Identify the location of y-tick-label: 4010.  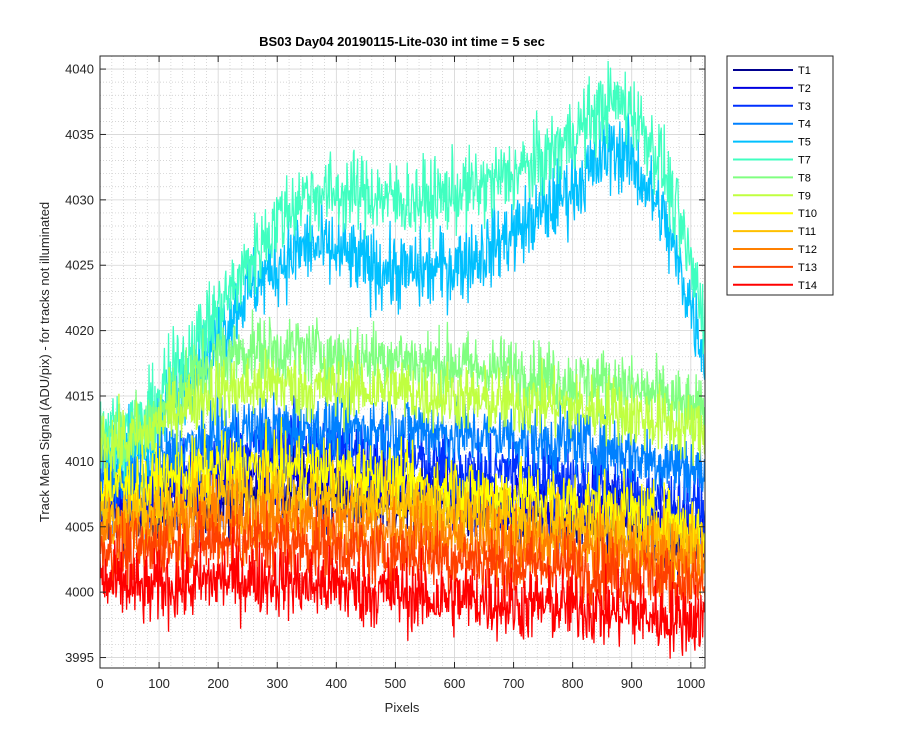
(79, 461).